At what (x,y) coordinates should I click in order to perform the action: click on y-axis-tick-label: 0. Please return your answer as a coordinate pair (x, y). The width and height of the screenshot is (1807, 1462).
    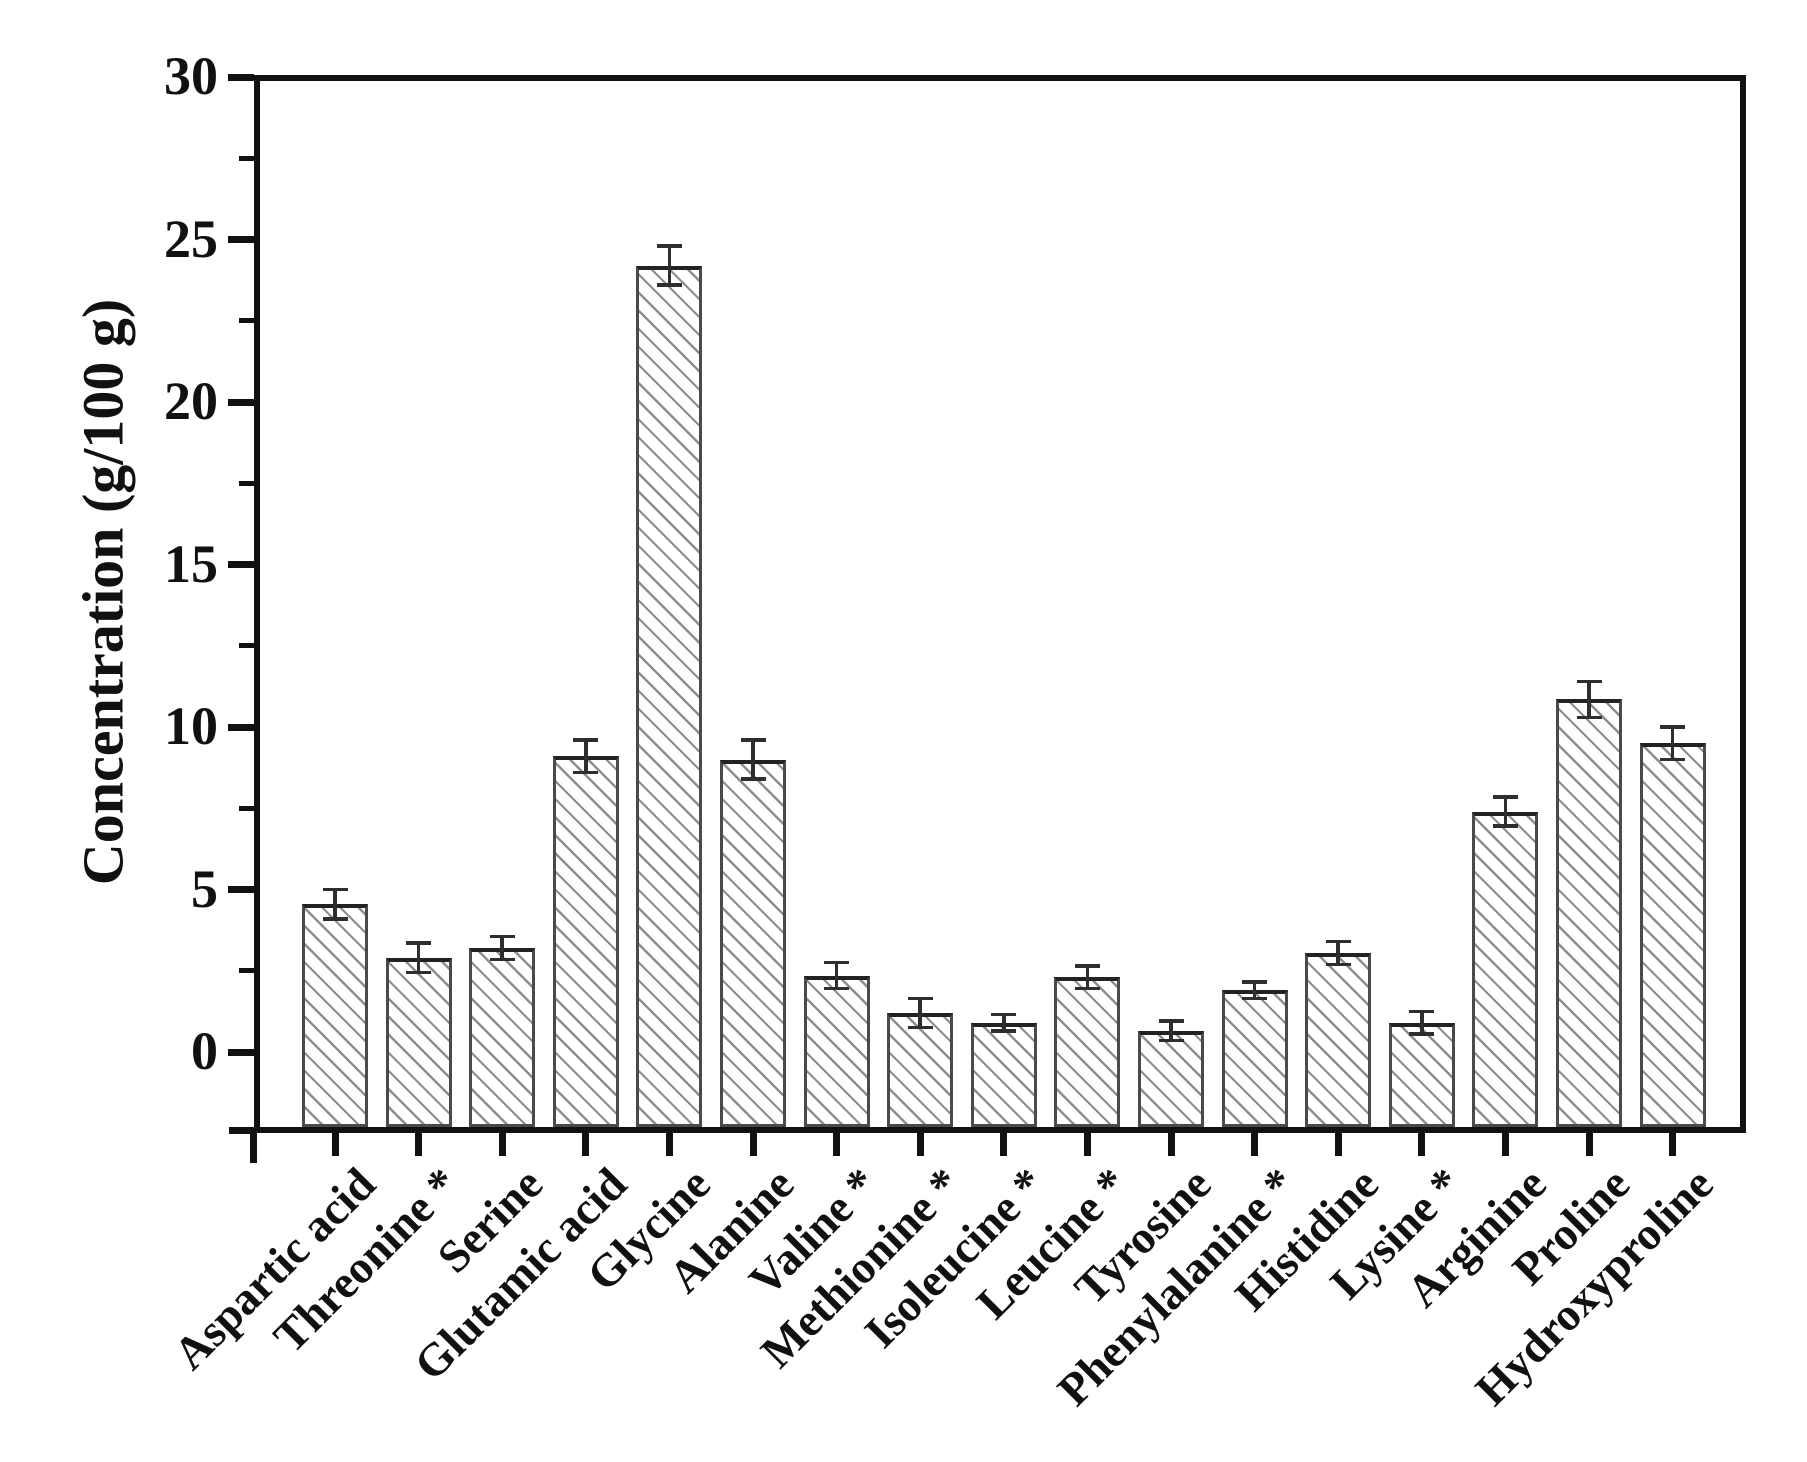
    Looking at the image, I should click on (204, 1050).